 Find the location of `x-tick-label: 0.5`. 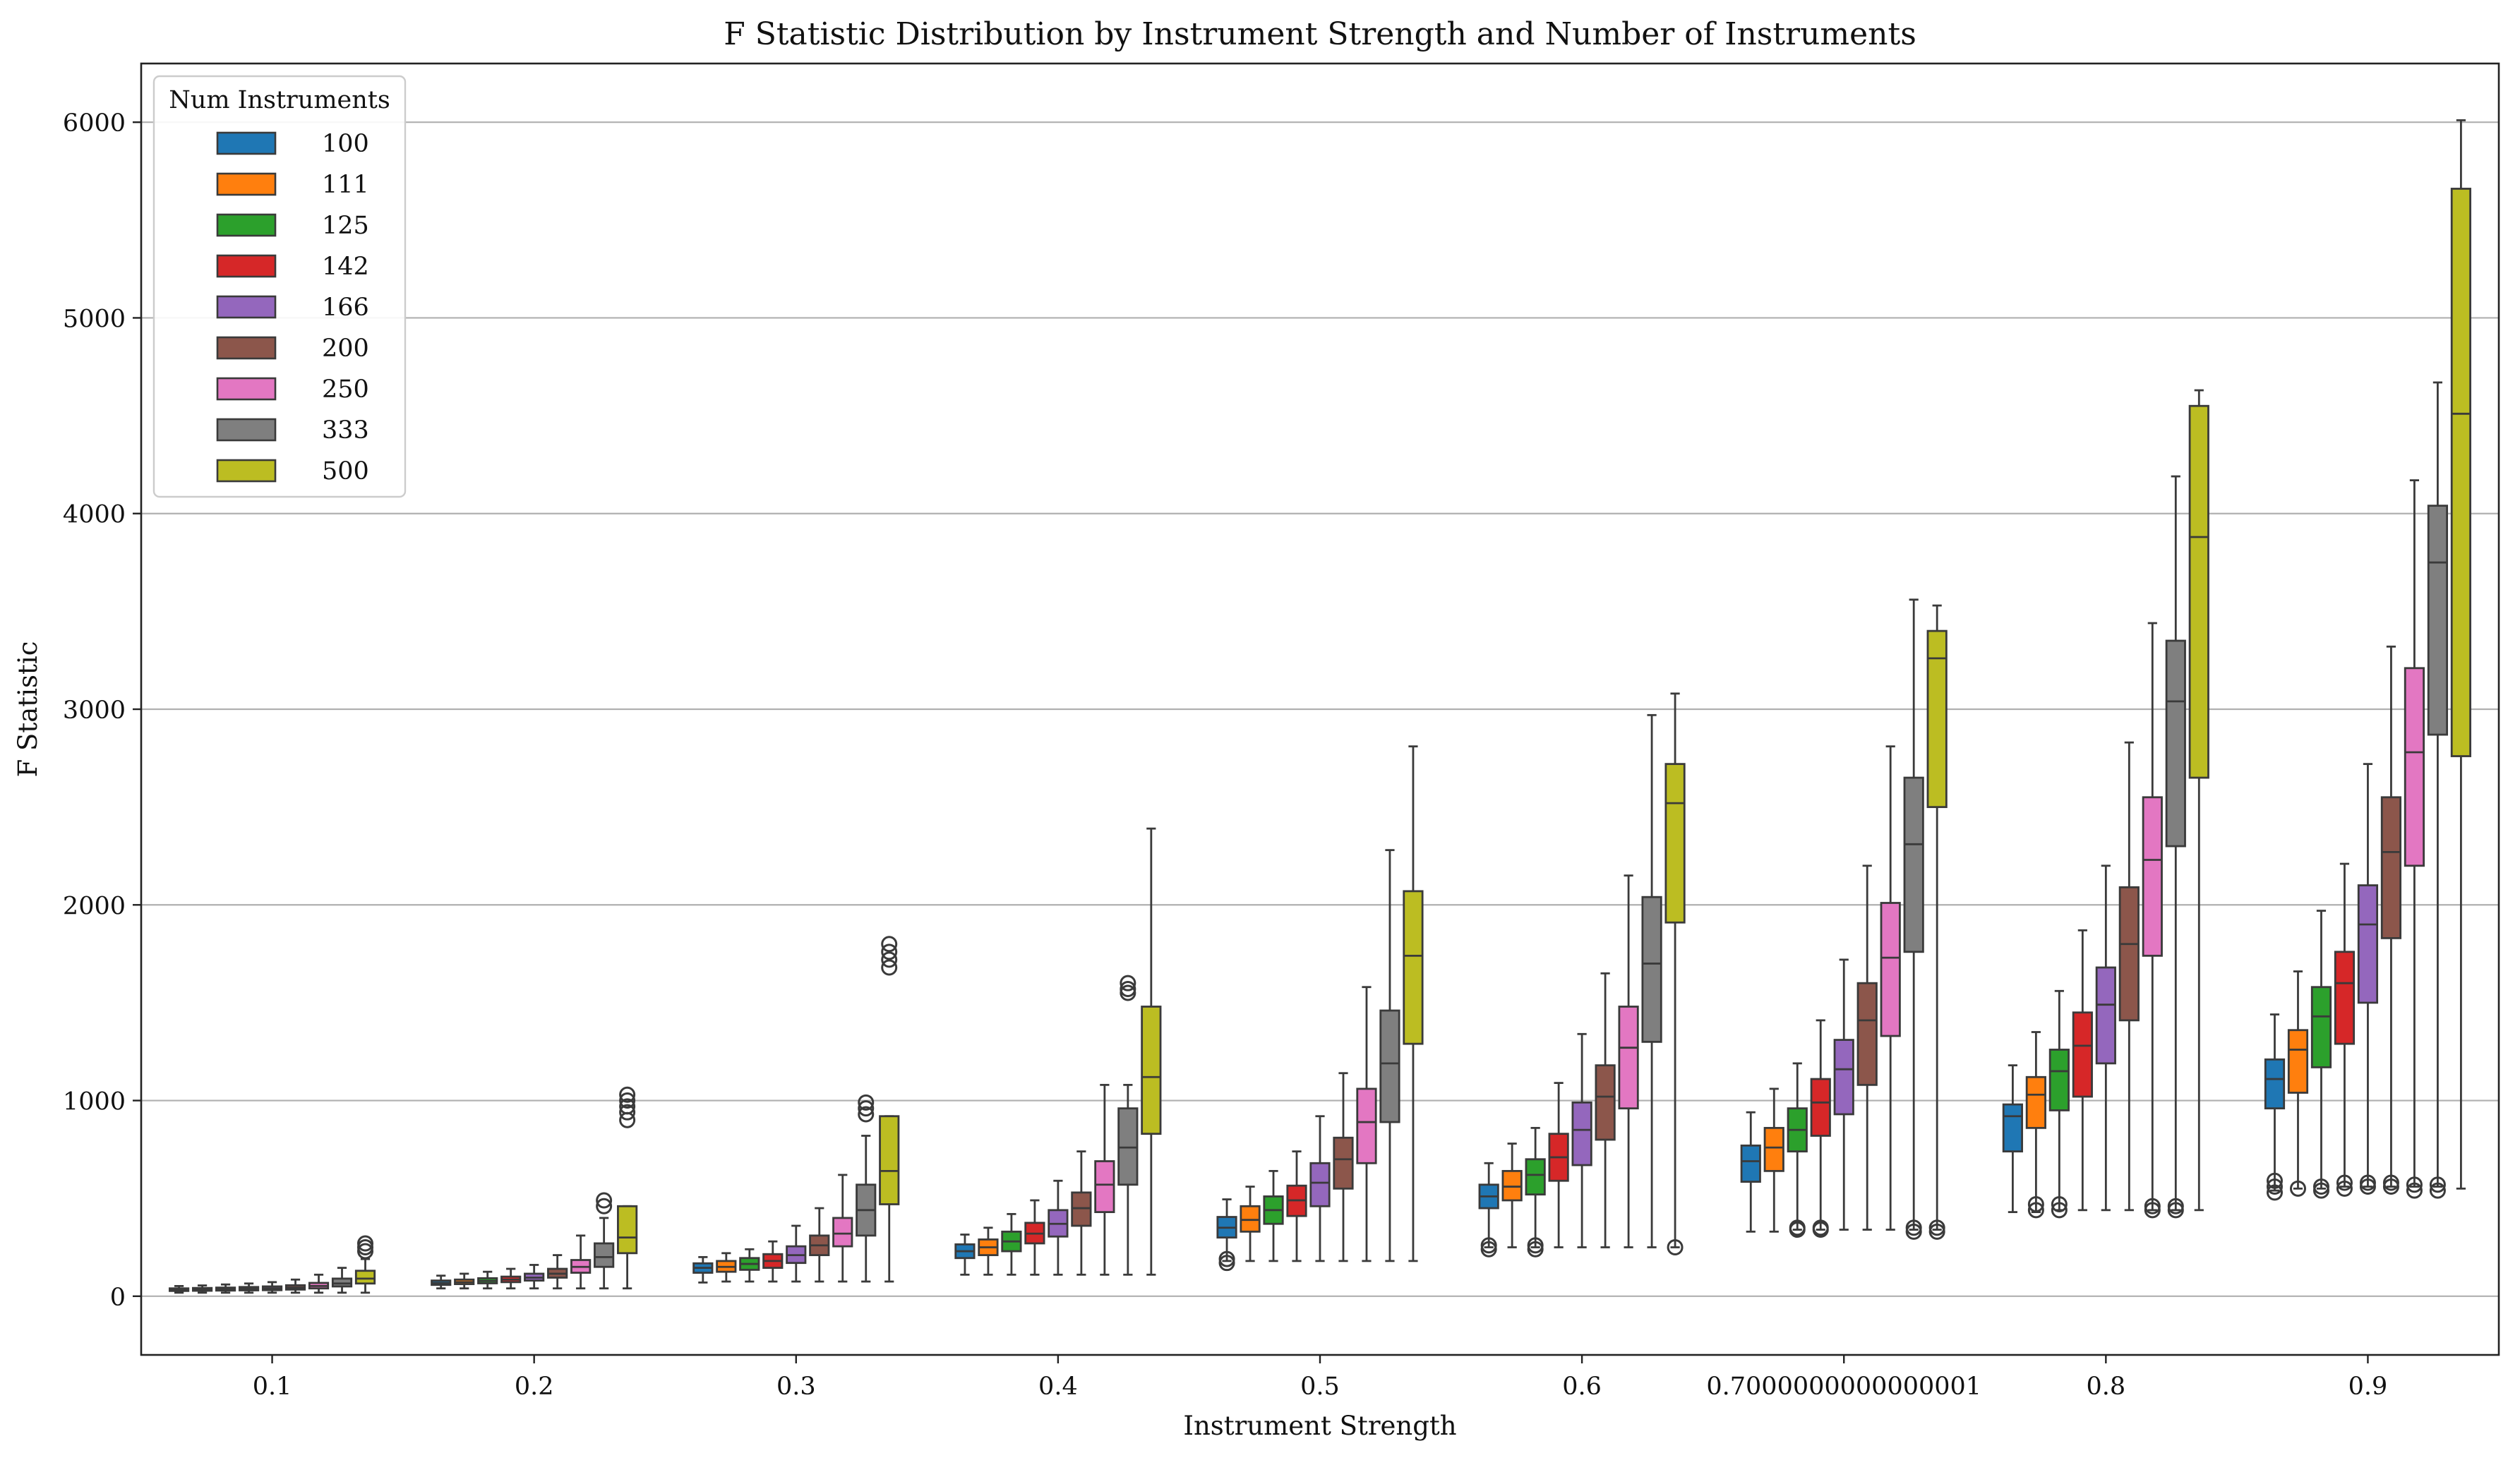

x-tick-label: 0.5 is located at coordinates (1320, 1387).